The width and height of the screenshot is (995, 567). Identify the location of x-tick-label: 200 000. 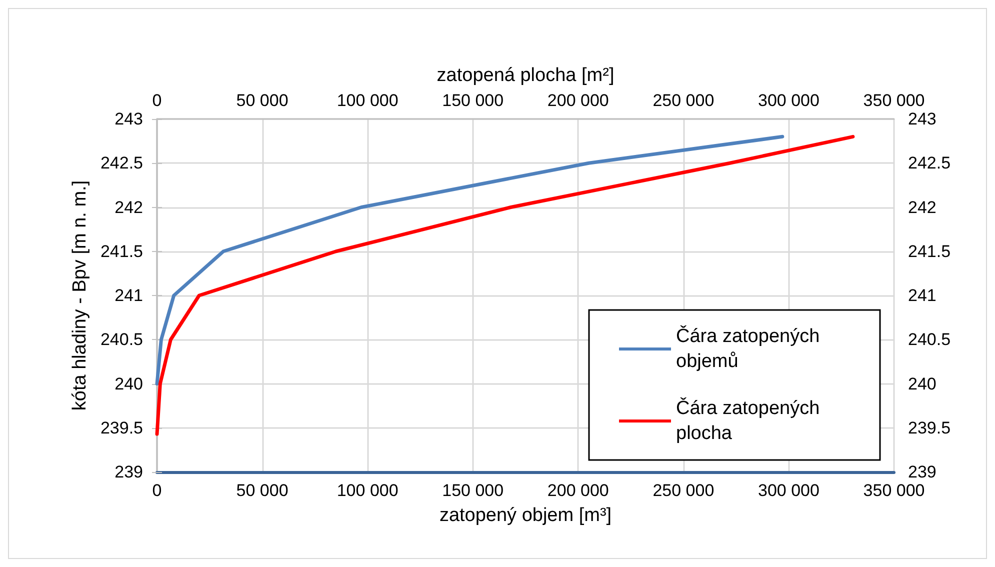
(578, 490).